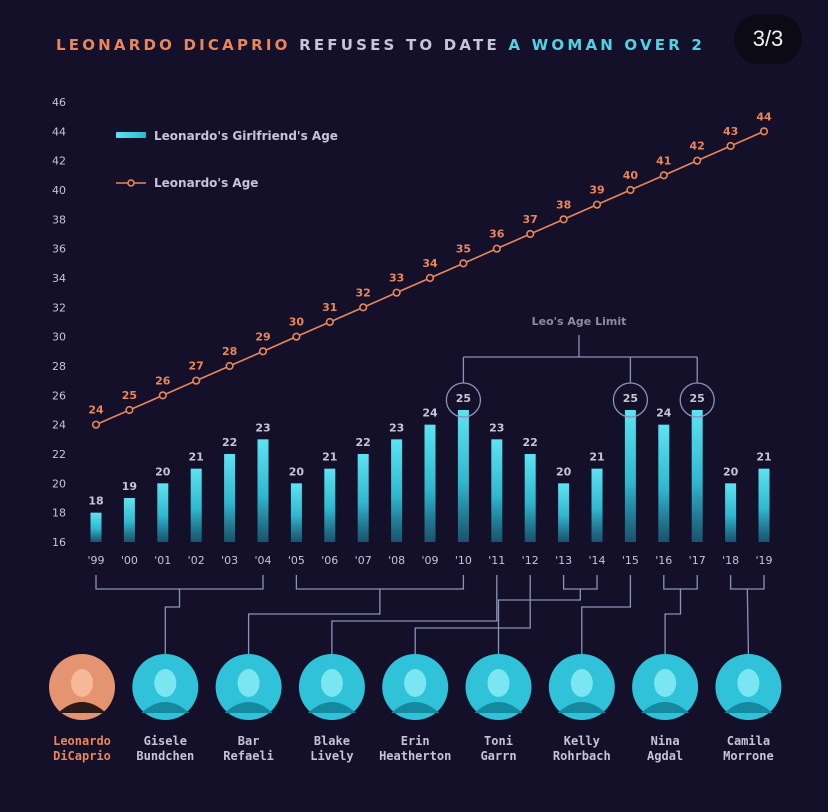 Image resolution: width=828 pixels, height=812 pixels. What do you see at coordinates (129, 486) in the screenshot?
I see `bar-value-label: 19` at bounding box center [129, 486].